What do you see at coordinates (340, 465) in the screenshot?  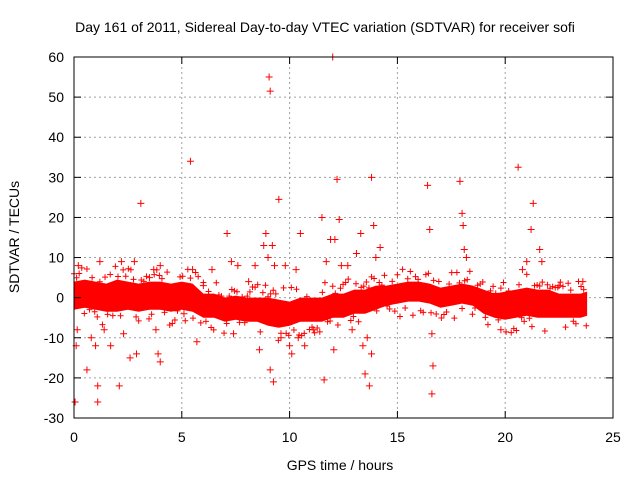 I see `x-axis-label: GPS time / hours` at bounding box center [340, 465].